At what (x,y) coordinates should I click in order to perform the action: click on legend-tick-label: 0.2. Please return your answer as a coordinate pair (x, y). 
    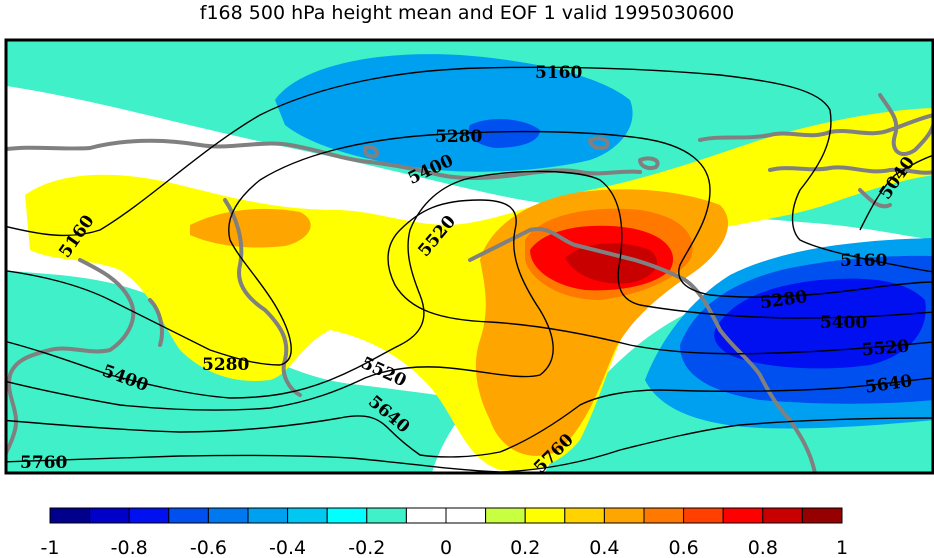
    Looking at the image, I should click on (525, 547).